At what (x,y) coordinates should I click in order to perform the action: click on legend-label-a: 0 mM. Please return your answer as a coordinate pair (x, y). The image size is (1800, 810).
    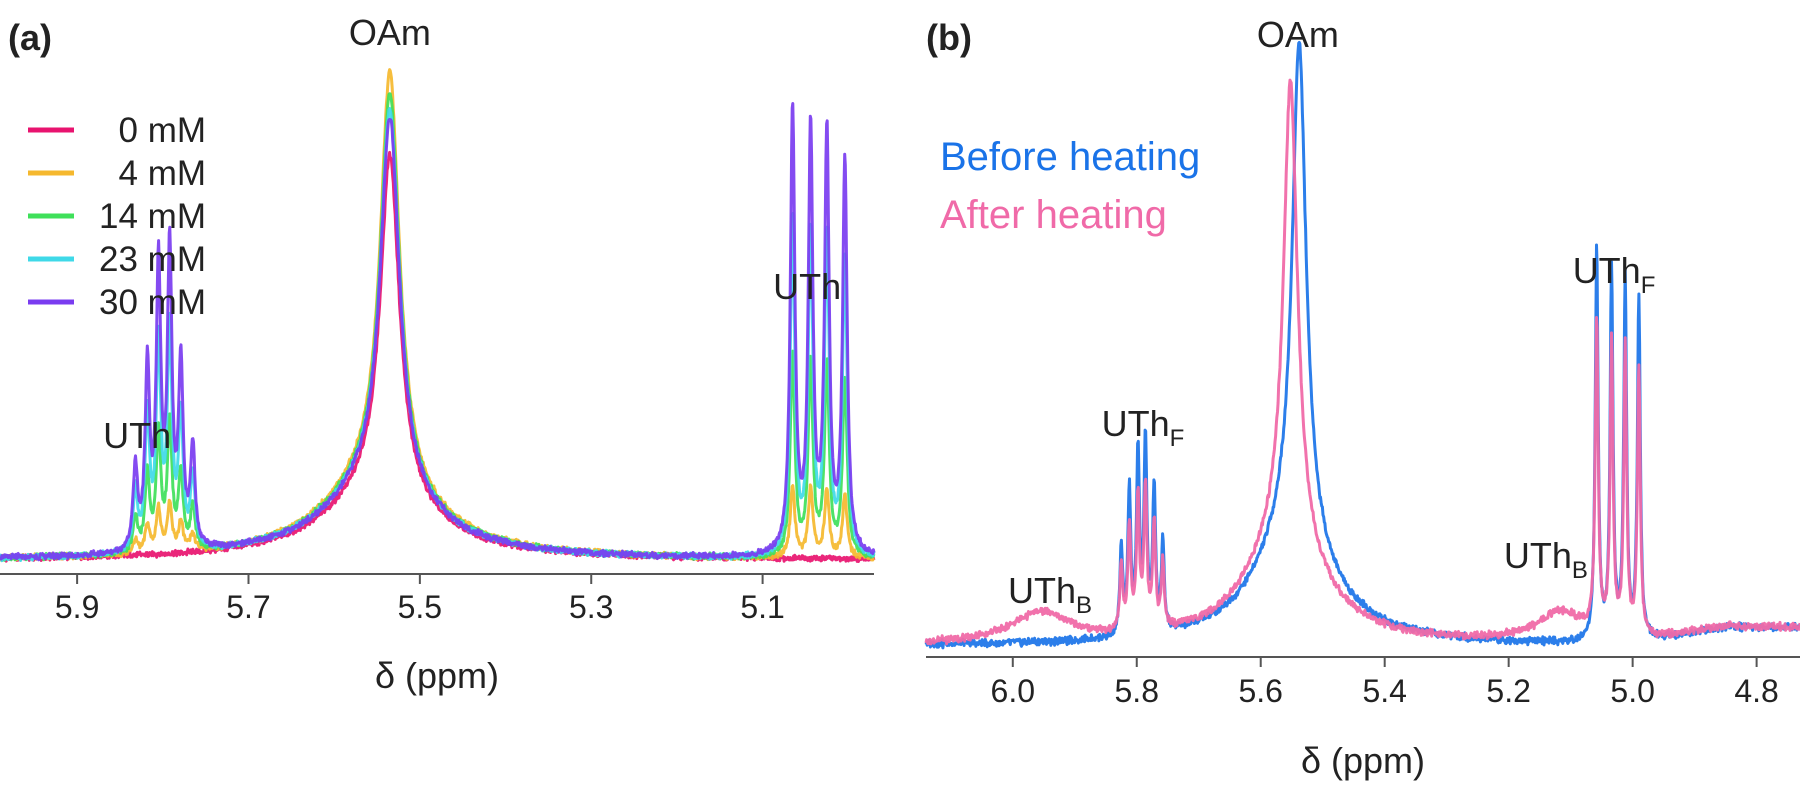
    Looking at the image, I should click on (163, 130).